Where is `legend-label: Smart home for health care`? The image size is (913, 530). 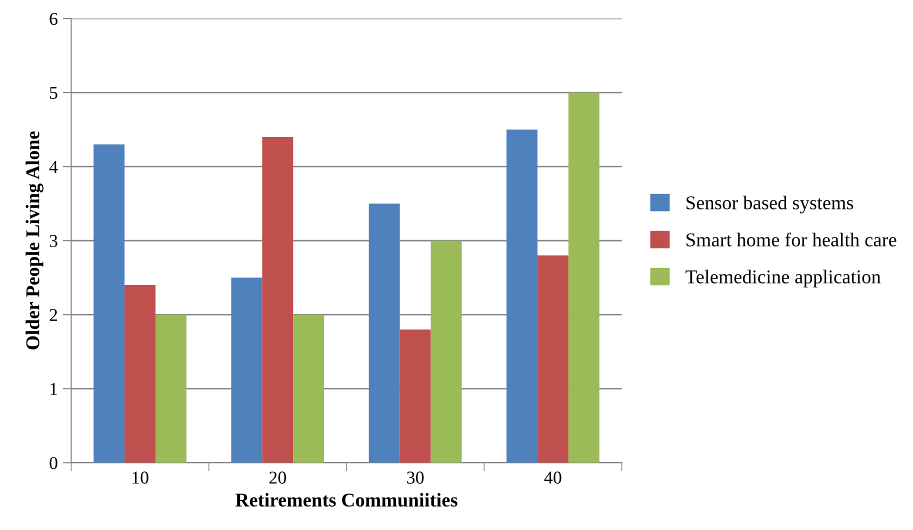
legend-label: Smart home for health care is located at coordinates (791, 239).